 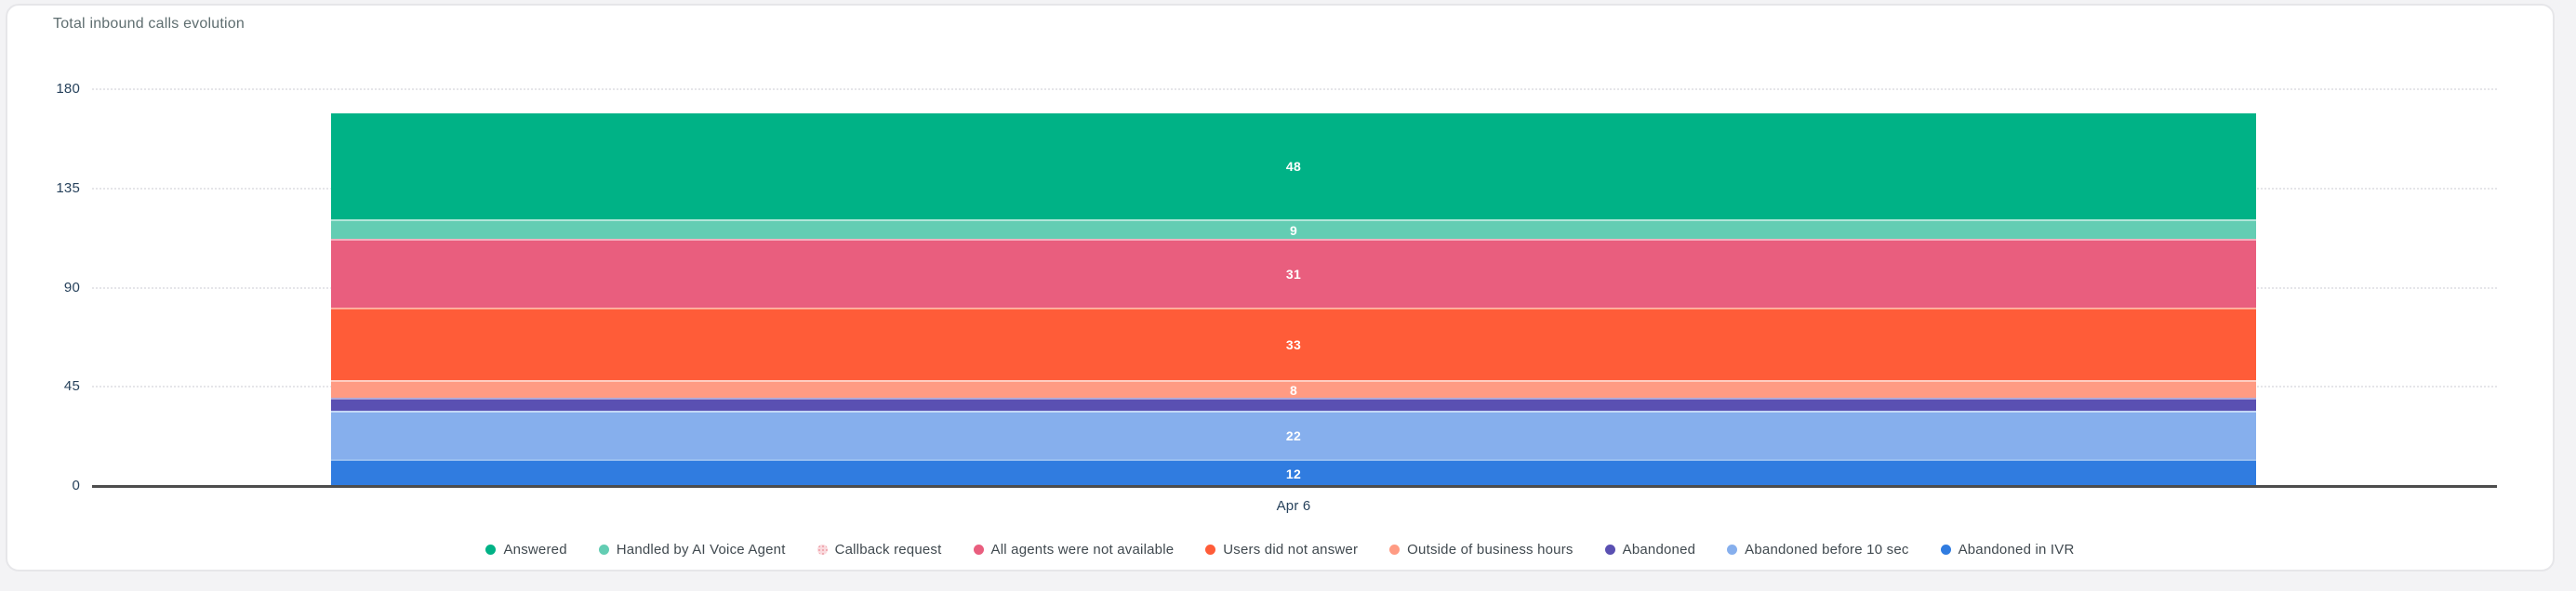 I want to click on legend-item-callback-request: Callback request, so click(x=879, y=550).